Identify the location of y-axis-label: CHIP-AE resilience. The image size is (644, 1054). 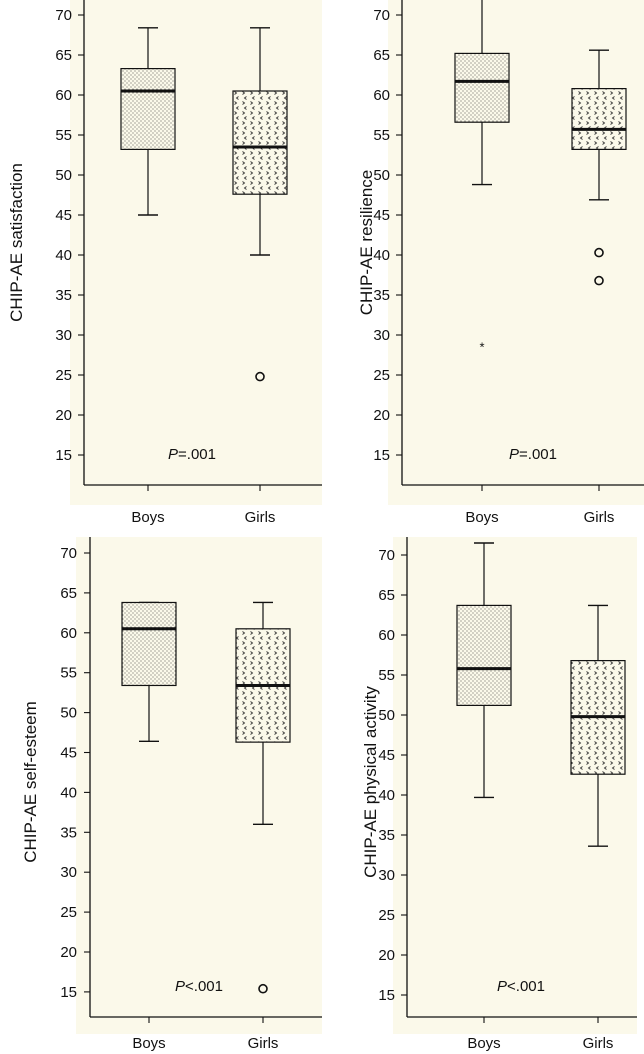
(366, 243).